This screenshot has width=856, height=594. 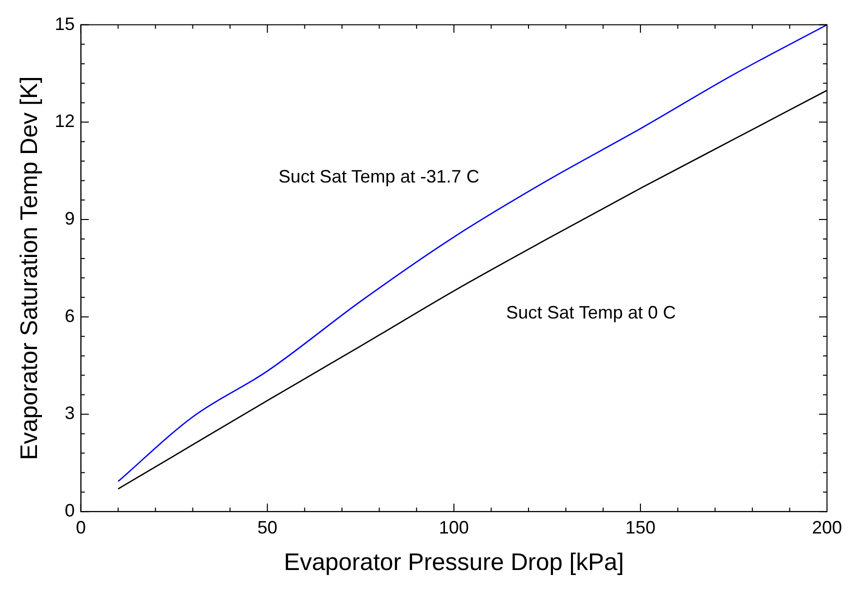 I want to click on y-tick-label: 12, so click(x=64, y=121).